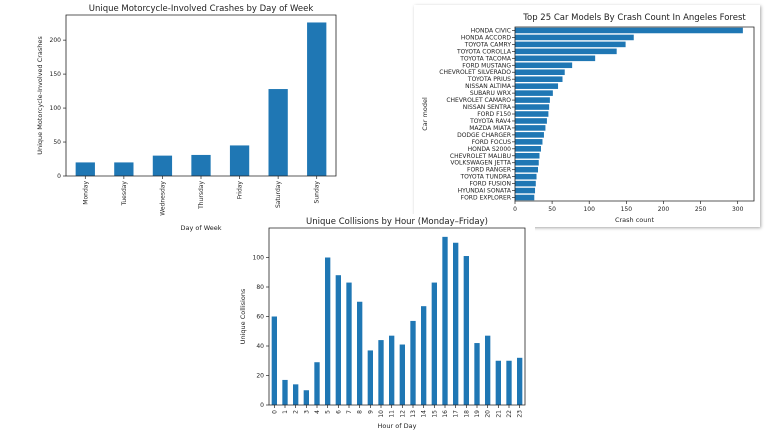 This screenshot has height=432, width=768. I want to click on bar-toyota-tacoma, so click(555, 58).